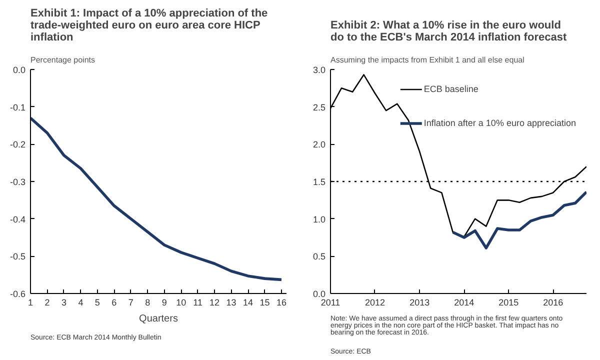 The width and height of the screenshot is (600, 360). I want to click on x-tick-label: 4, so click(81, 303).